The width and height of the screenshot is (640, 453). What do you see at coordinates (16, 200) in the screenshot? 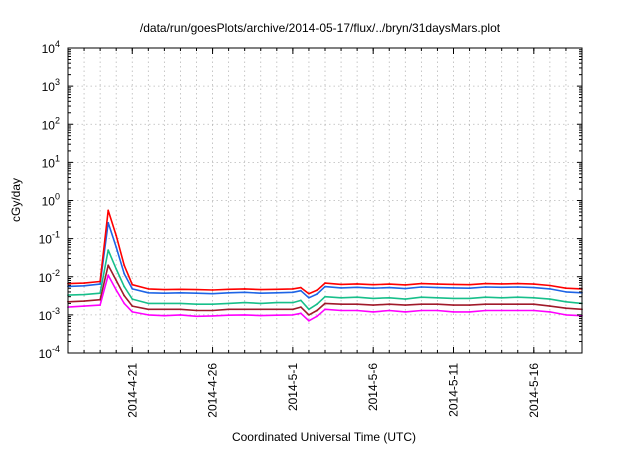
I see `y-axis-label: cGy/day` at bounding box center [16, 200].